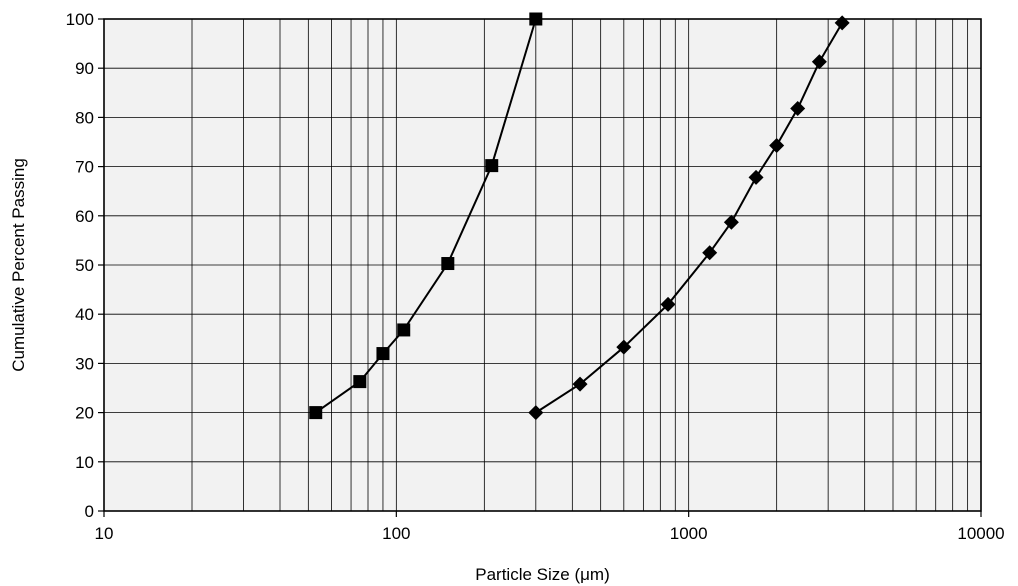 This screenshot has width=1018, height=586. What do you see at coordinates (84, 167) in the screenshot?
I see `y-tick-label: 70` at bounding box center [84, 167].